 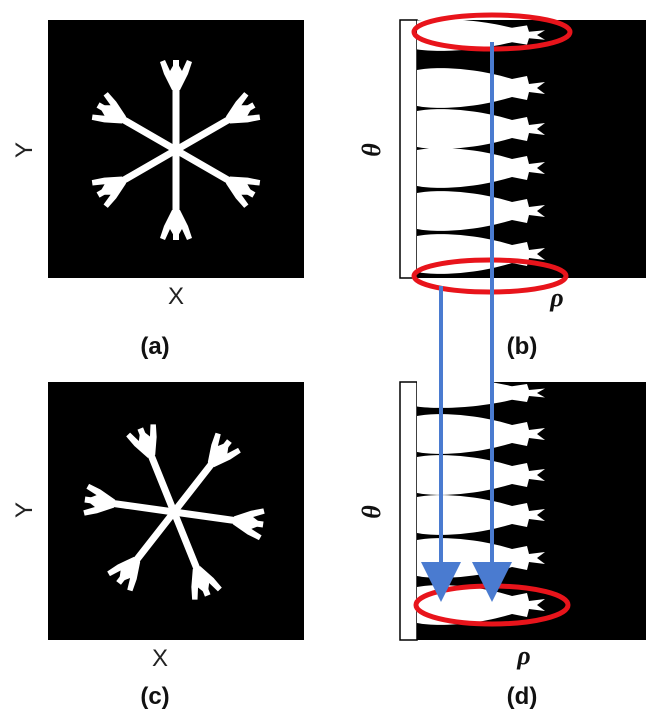 I want to click on y-axis-label-a: Y, so click(x=24, y=150).